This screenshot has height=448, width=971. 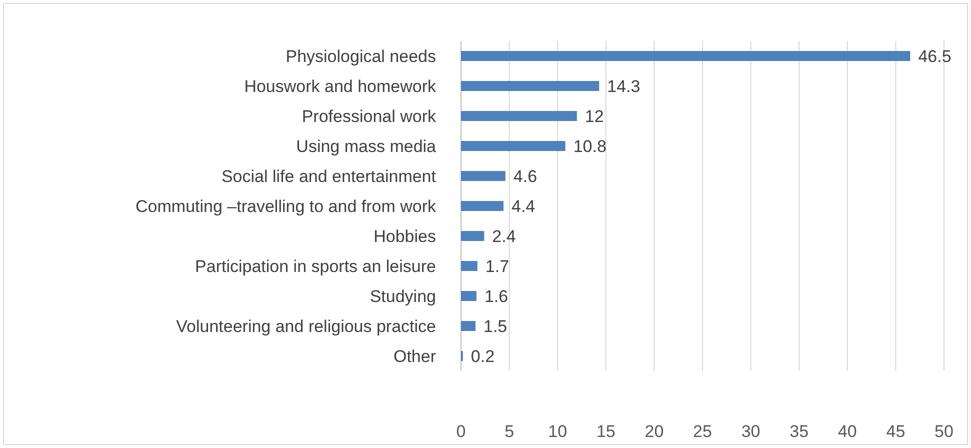 What do you see at coordinates (361, 56) in the screenshot?
I see `y-tick-label: Physiological needs` at bounding box center [361, 56].